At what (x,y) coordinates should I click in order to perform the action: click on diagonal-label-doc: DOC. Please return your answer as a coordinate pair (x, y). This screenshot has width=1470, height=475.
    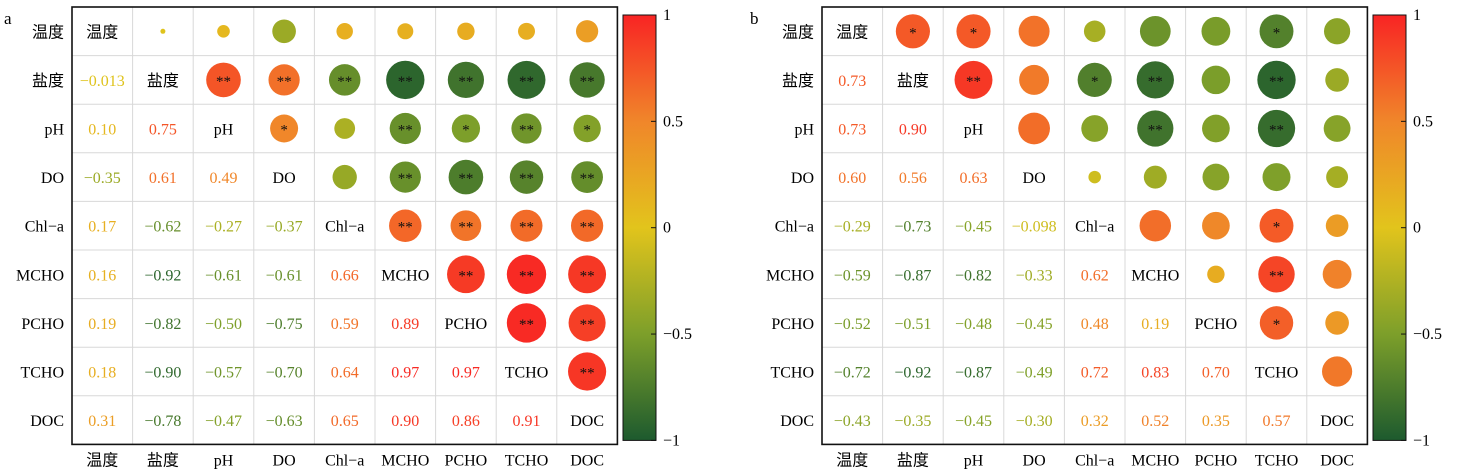
    Looking at the image, I should click on (587, 421).